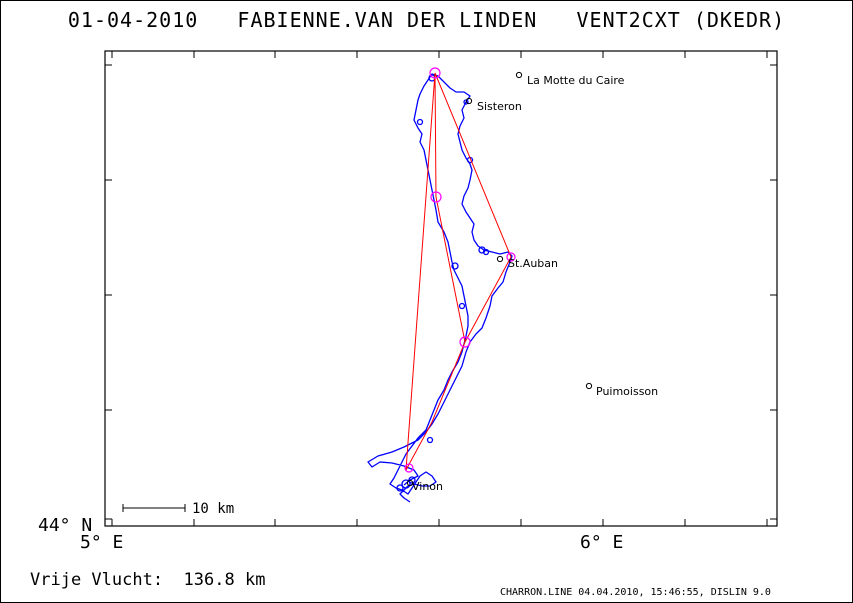 The height and width of the screenshot is (603, 853). I want to click on distance-value: 136.8 km, so click(224, 580).